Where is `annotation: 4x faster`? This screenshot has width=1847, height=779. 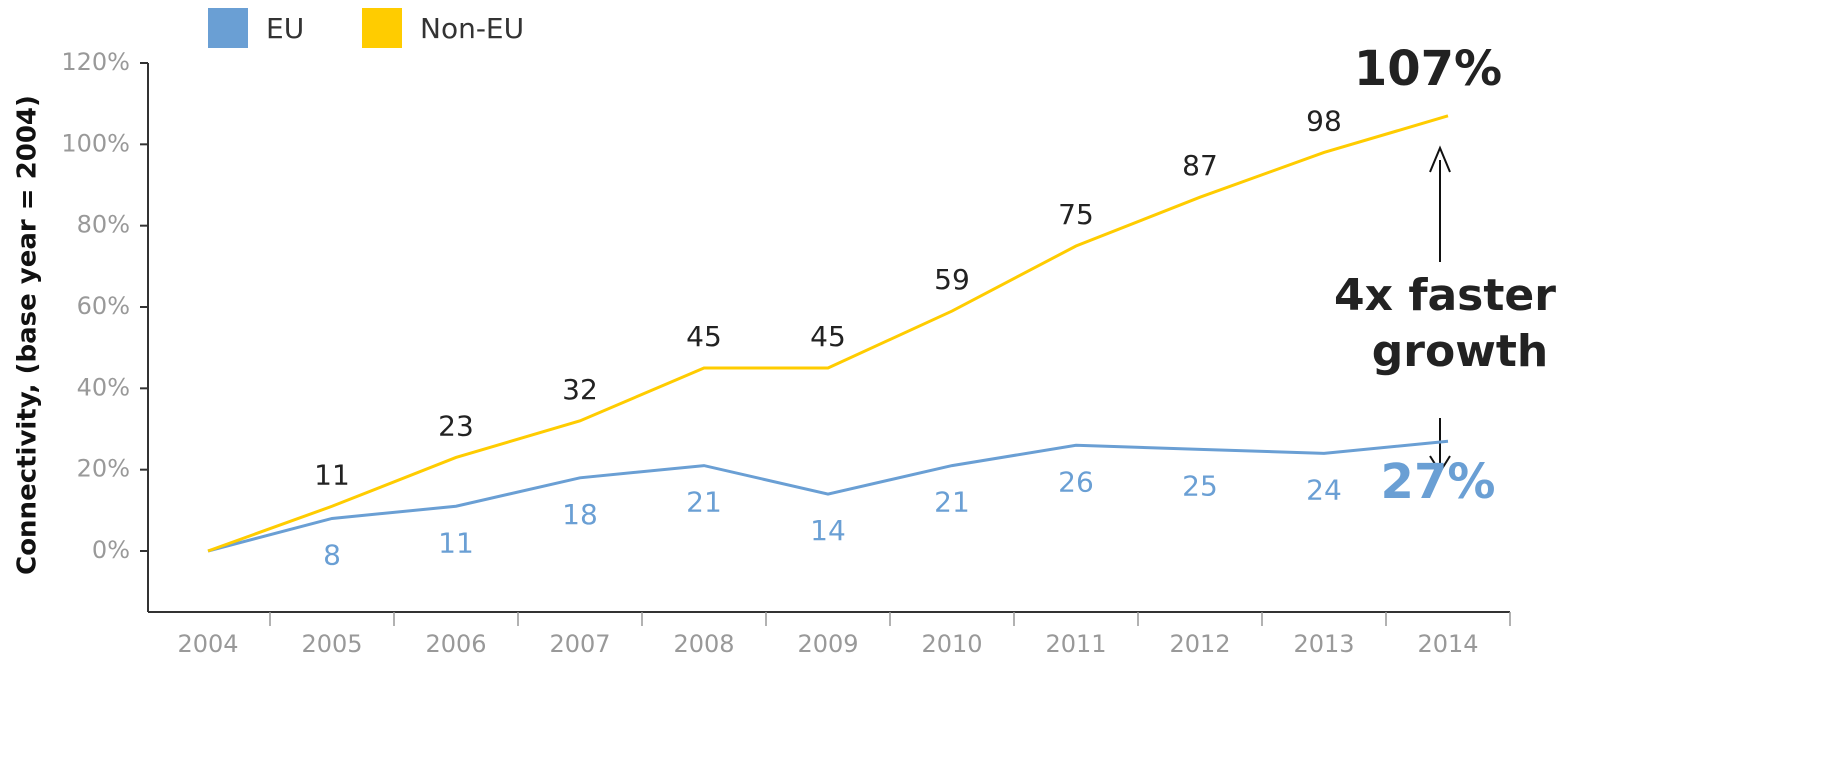
annotation: 4x faster is located at coordinates (1445, 295).